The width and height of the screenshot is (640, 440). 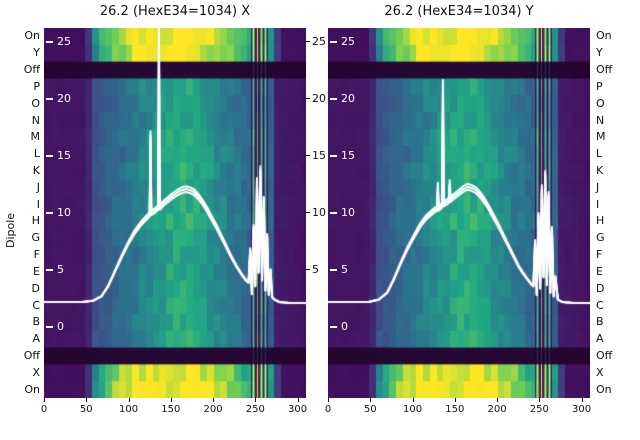 I want to click on right-tick-label: 20, so click(x=319, y=98).